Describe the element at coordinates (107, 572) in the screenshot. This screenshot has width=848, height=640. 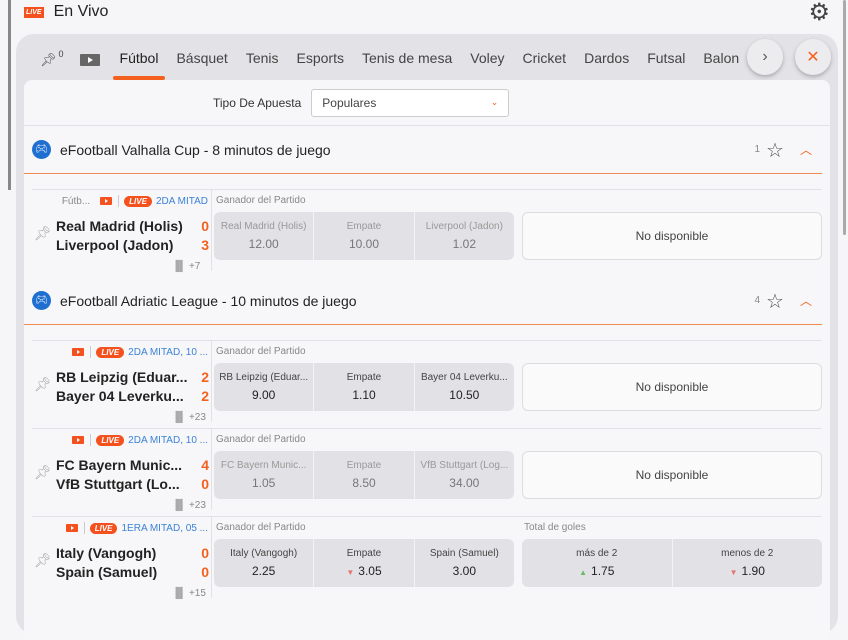
I see `away-team: Spain (Samuel)` at that location.